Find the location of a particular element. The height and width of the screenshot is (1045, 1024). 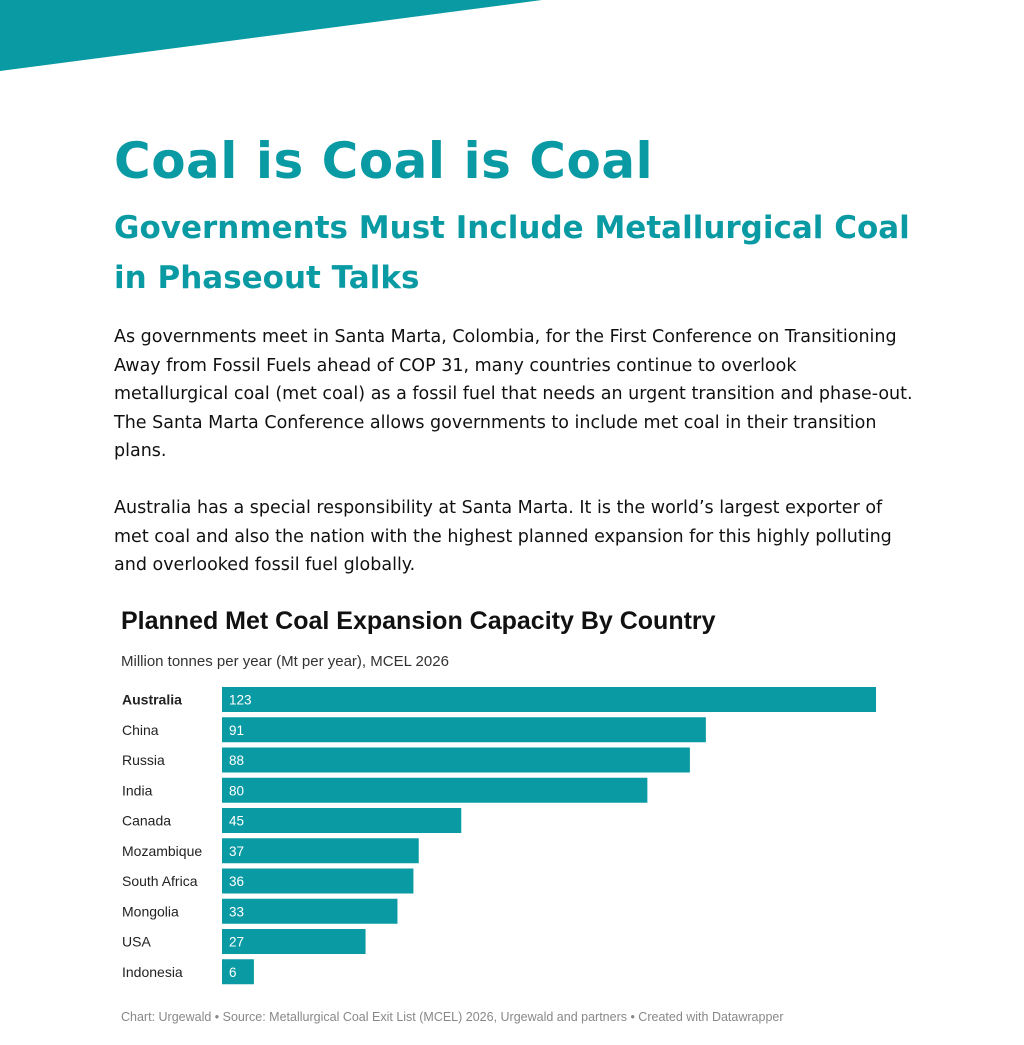

bar-canada is located at coordinates (342, 820).